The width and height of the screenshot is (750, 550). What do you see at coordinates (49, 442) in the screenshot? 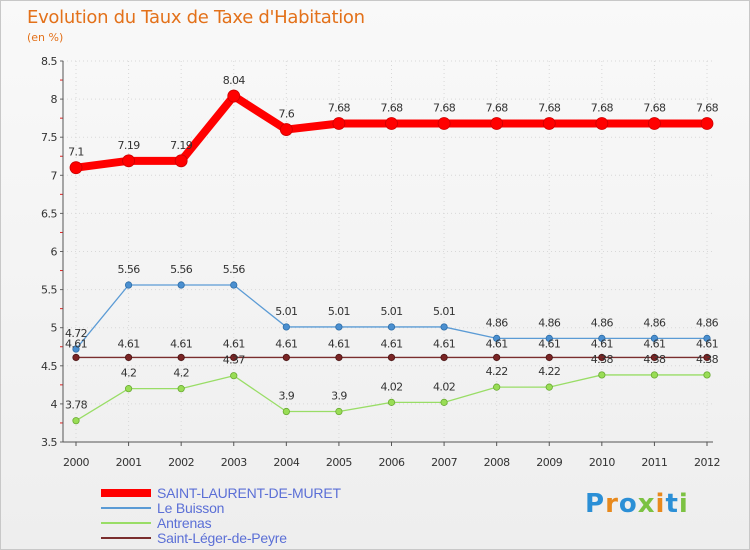
I see `y-tick-label: 3.5` at bounding box center [49, 442].